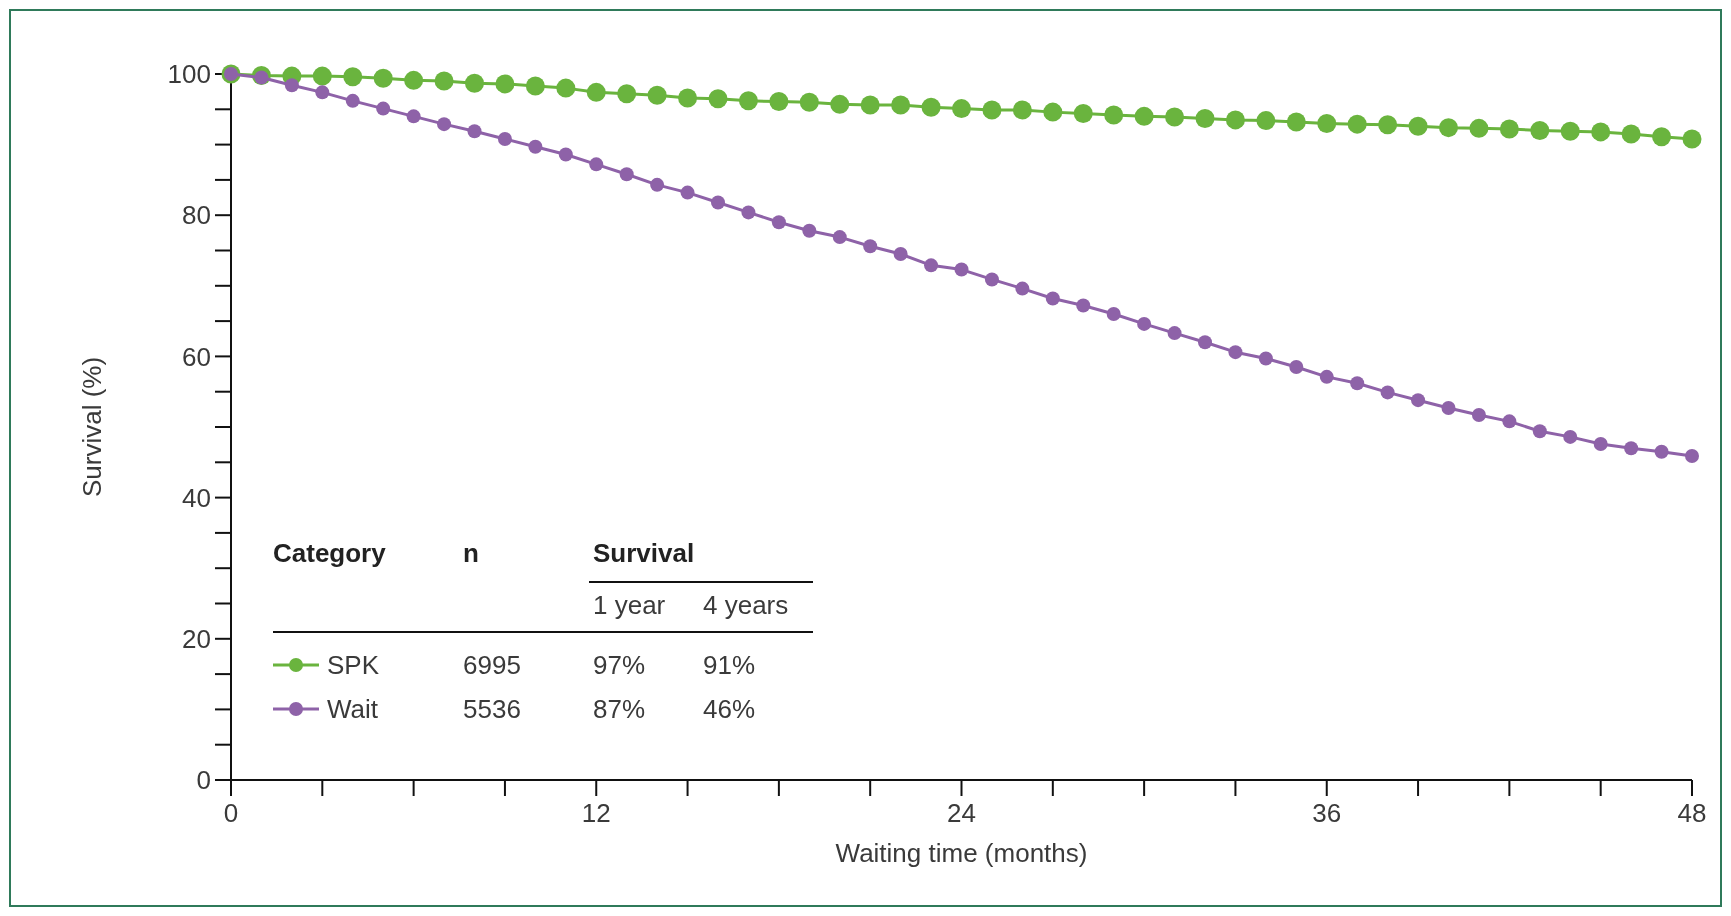 This screenshot has width=1731, height=916. What do you see at coordinates (330, 553) in the screenshot?
I see `legend-title: Category` at bounding box center [330, 553].